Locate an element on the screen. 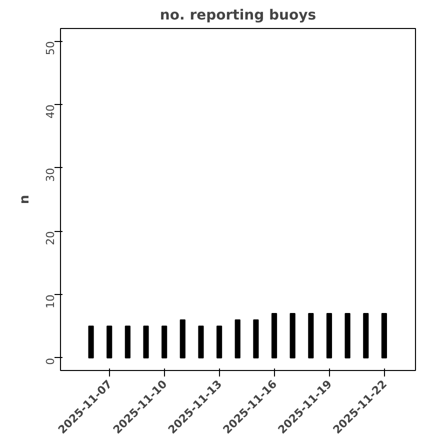 This screenshot has width=440, height=440. y-tick-label: 20 is located at coordinates (50, 238).